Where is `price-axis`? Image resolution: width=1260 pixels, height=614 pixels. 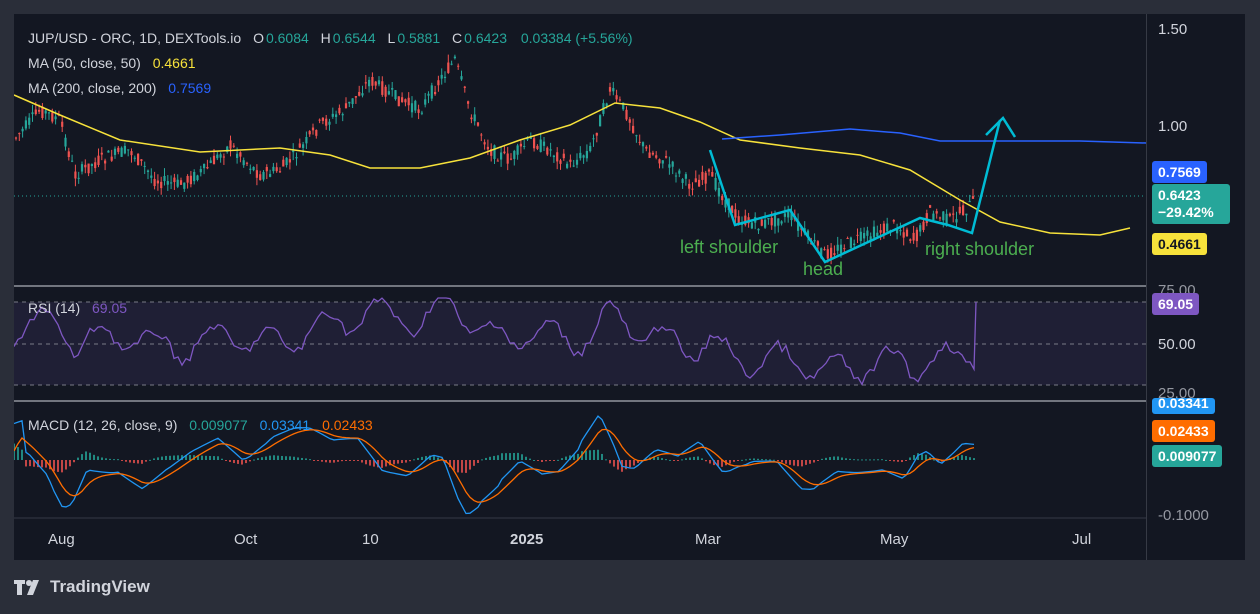
price-axis is located at coordinates (1195, 287).